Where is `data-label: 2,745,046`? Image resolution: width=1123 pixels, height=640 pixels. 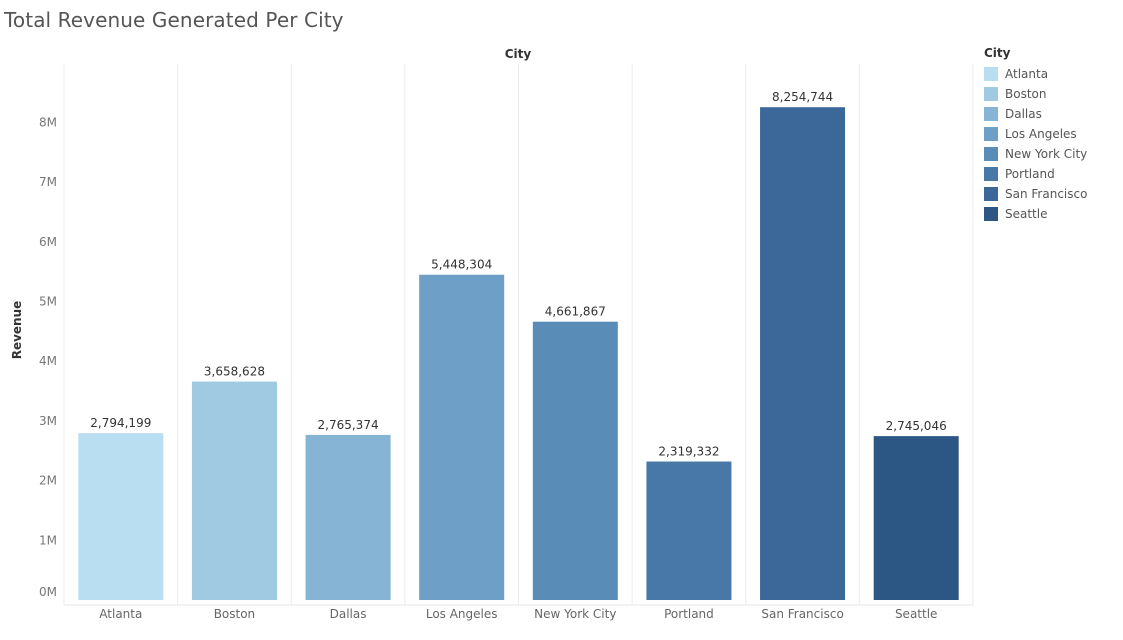
data-label: 2,745,046 is located at coordinates (916, 426).